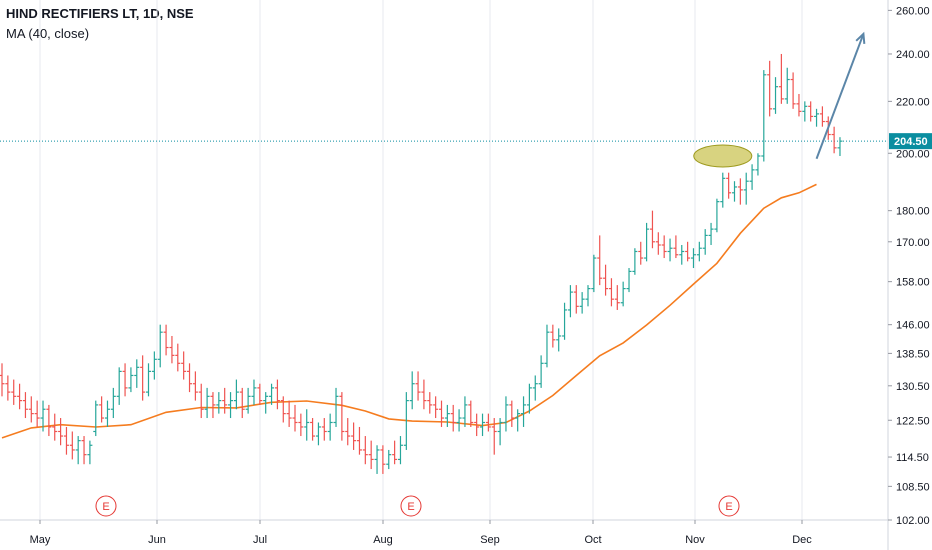 The height and width of the screenshot is (550, 932). Describe the element at coordinates (592, 540) in the screenshot. I see `time-tick-label: Oct` at that location.